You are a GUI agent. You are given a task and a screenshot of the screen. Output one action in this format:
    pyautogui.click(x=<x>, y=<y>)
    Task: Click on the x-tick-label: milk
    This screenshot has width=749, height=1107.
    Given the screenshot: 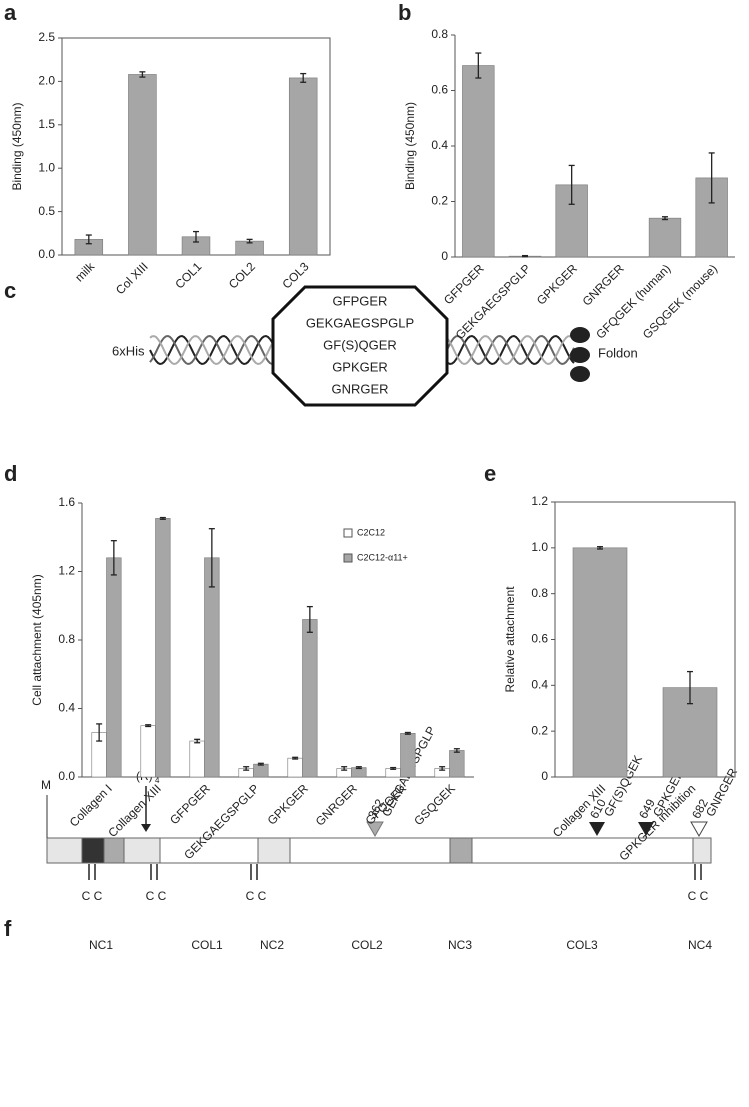 What is the action you would take?
    pyautogui.click(x=85, y=272)
    